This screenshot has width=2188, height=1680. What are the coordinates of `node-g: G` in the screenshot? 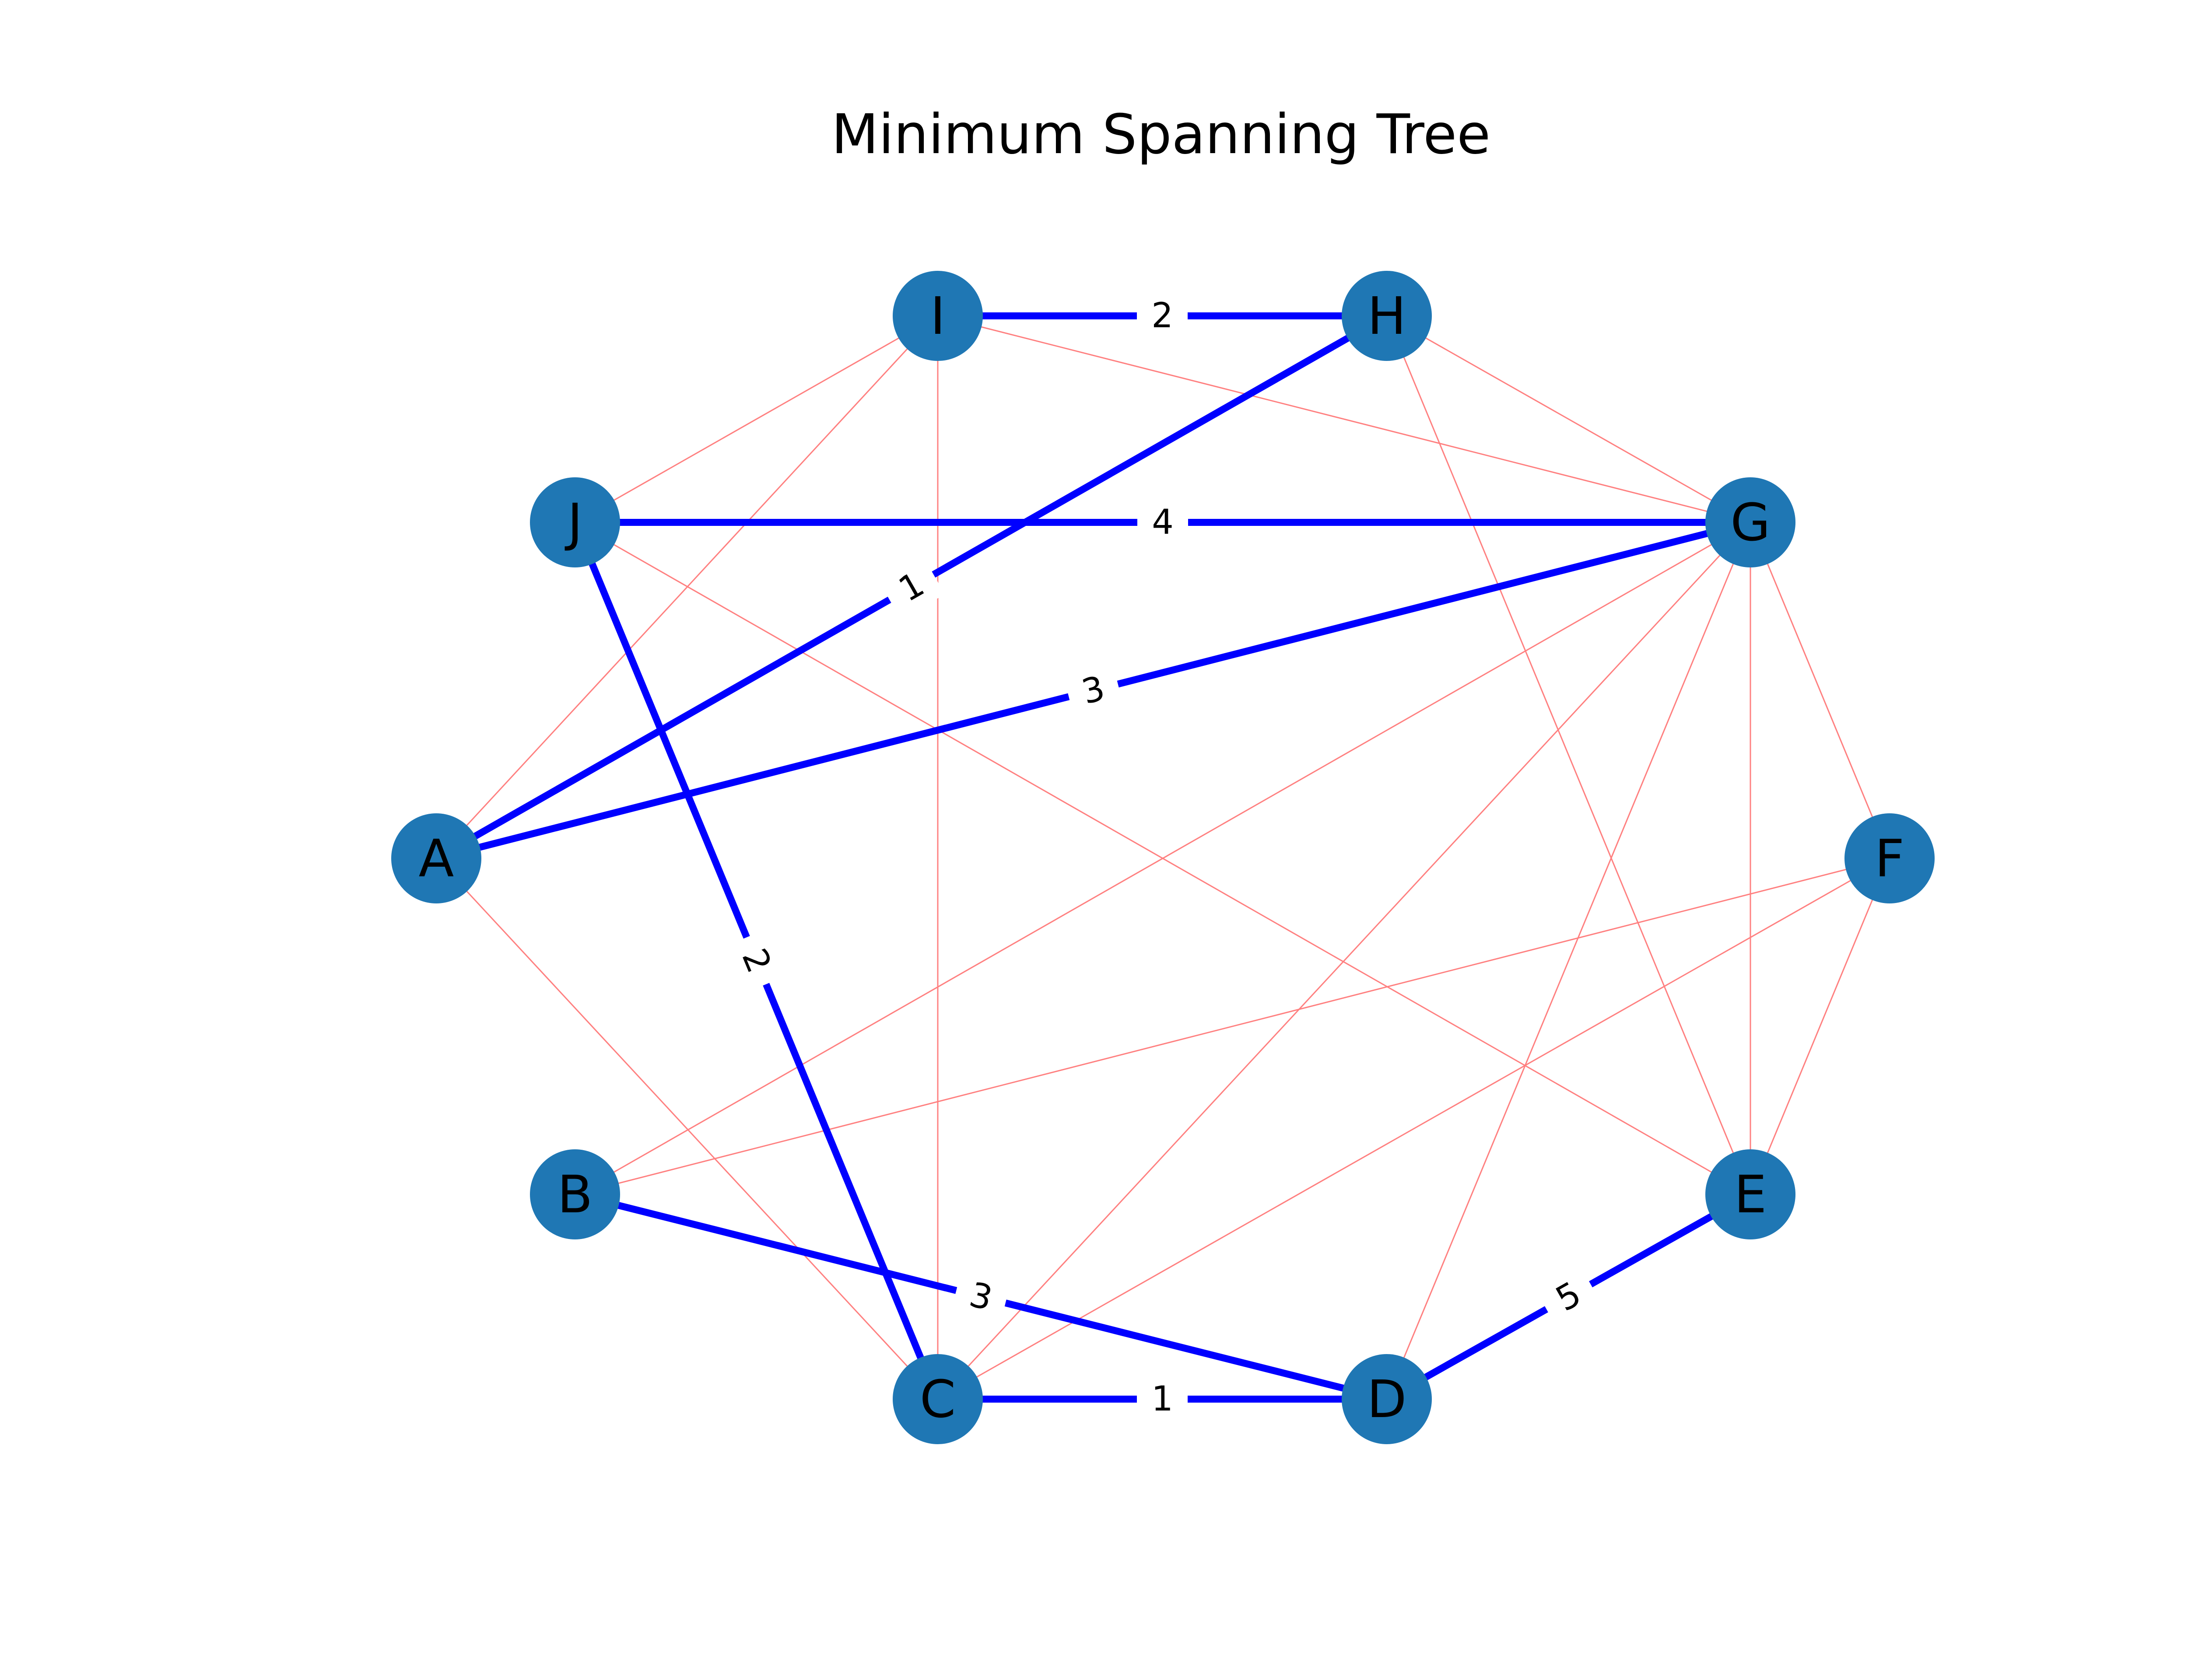 It's located at (1750, 522).